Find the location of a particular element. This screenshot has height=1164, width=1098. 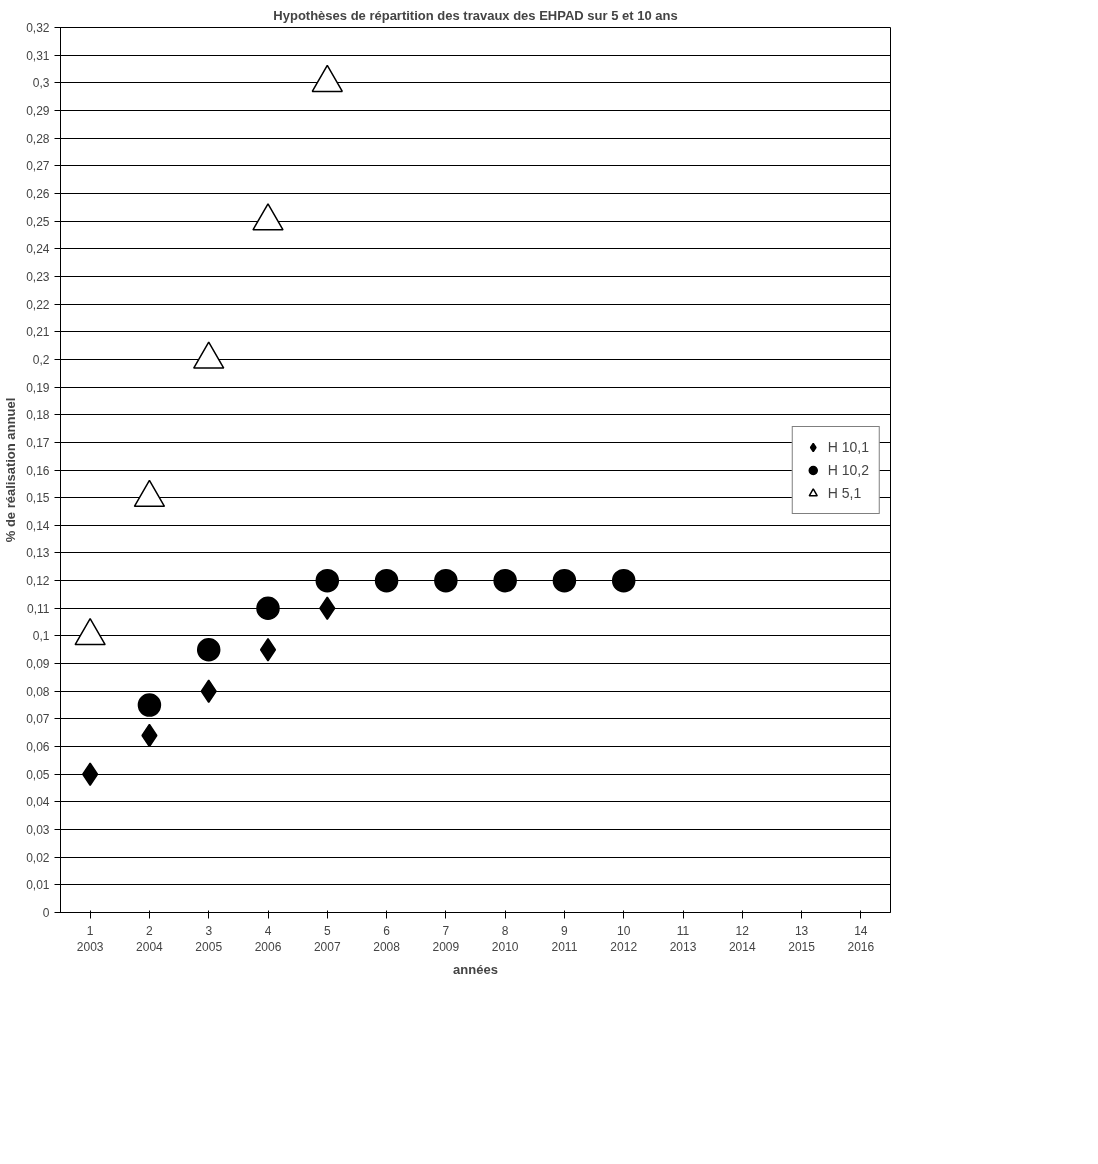

y-tick-label: 0,19 is located at coordinates (38, 387).